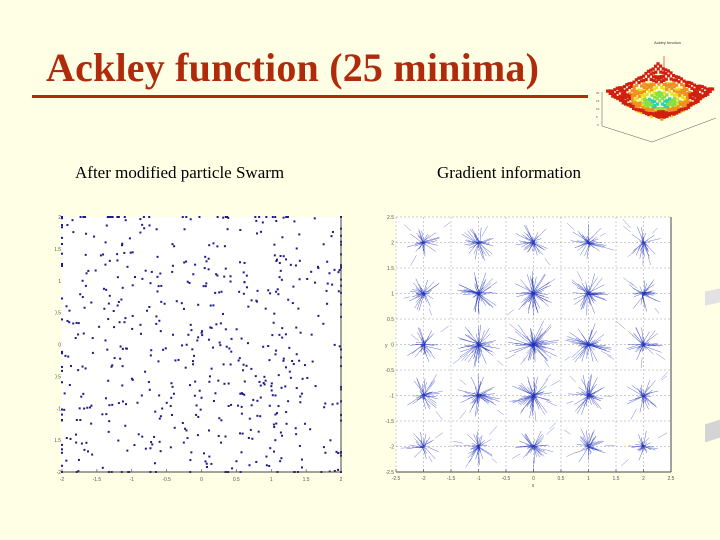  Describe the element at coordinates (598, 101) in the screenshot. I see `svg-text: 15` at that location.